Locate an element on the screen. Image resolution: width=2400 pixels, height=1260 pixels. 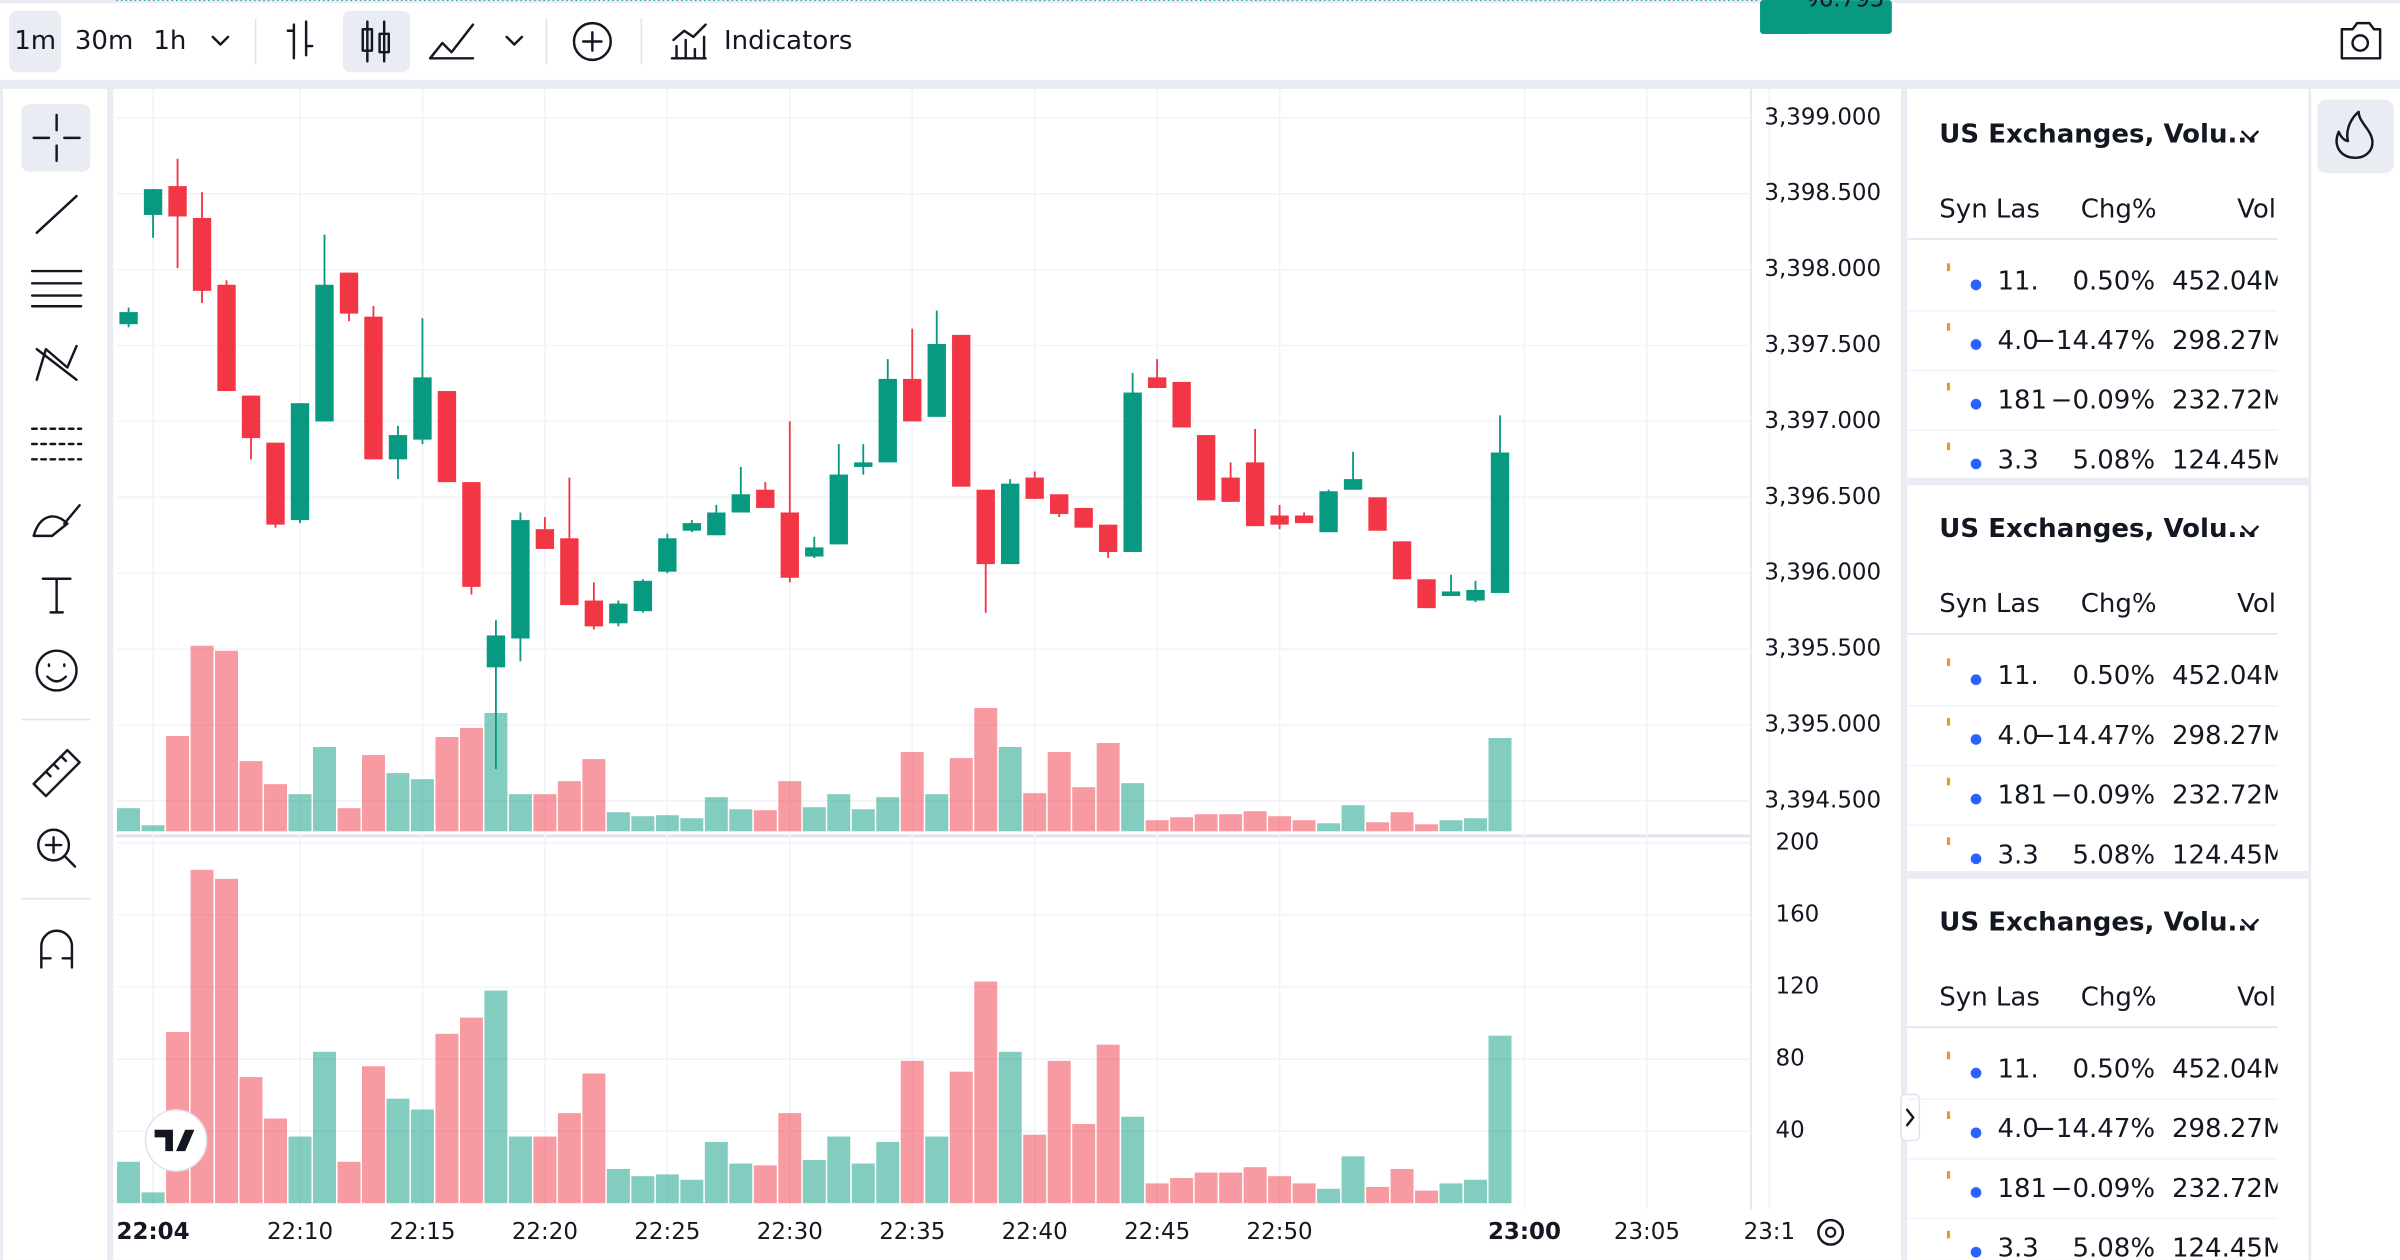
ruler-tool is located at coordinates (56, 773).